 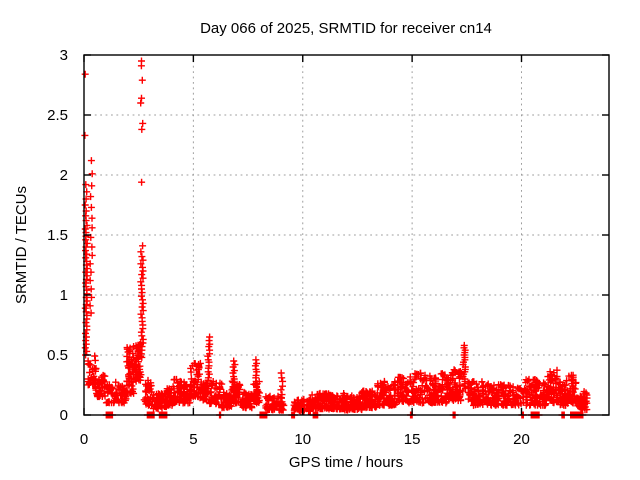 What do you see at coordinates (412, 439) in the screenshot?
I see `x-tick-label: 15` at bounding box center [412, 439].